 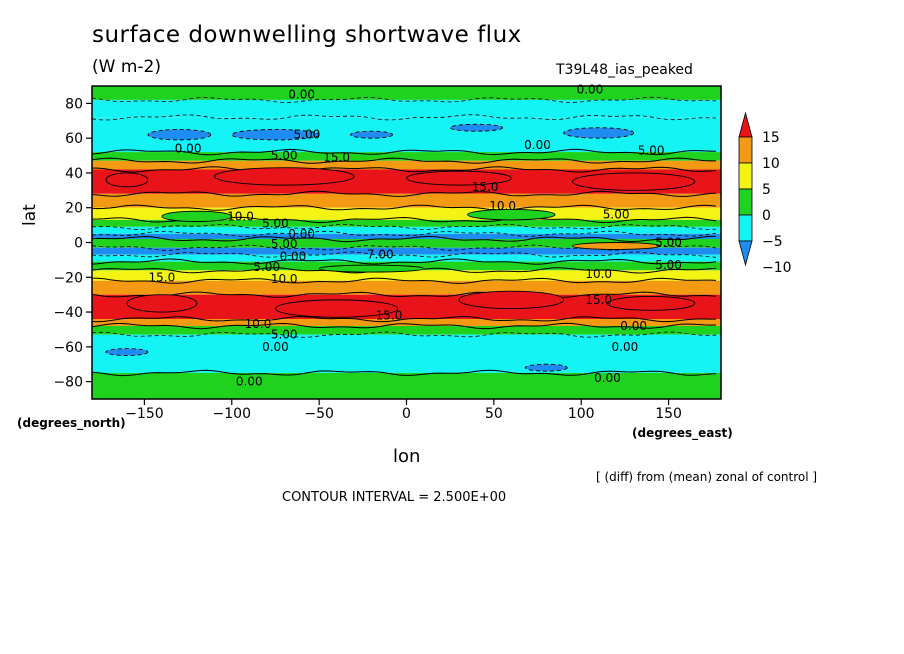 What do you see at coordinates (144, 414) in the screenshot?
I see `x-tick-label: −150` at bounding box center [144, 414].